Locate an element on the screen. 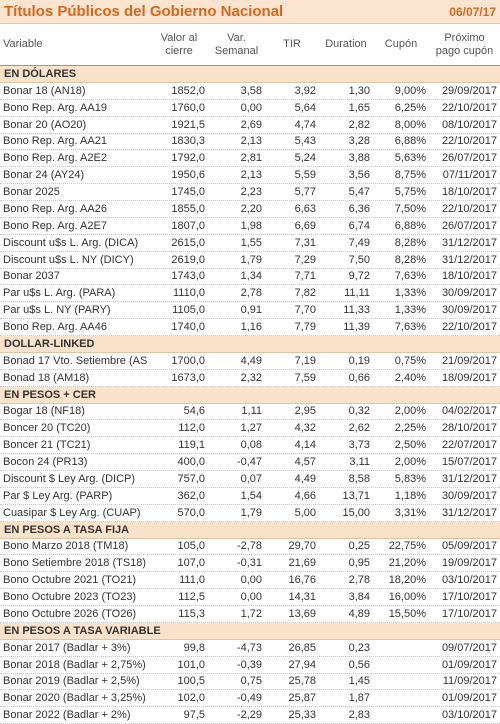  cell: 115,3 is located at coordinates (191, 613).